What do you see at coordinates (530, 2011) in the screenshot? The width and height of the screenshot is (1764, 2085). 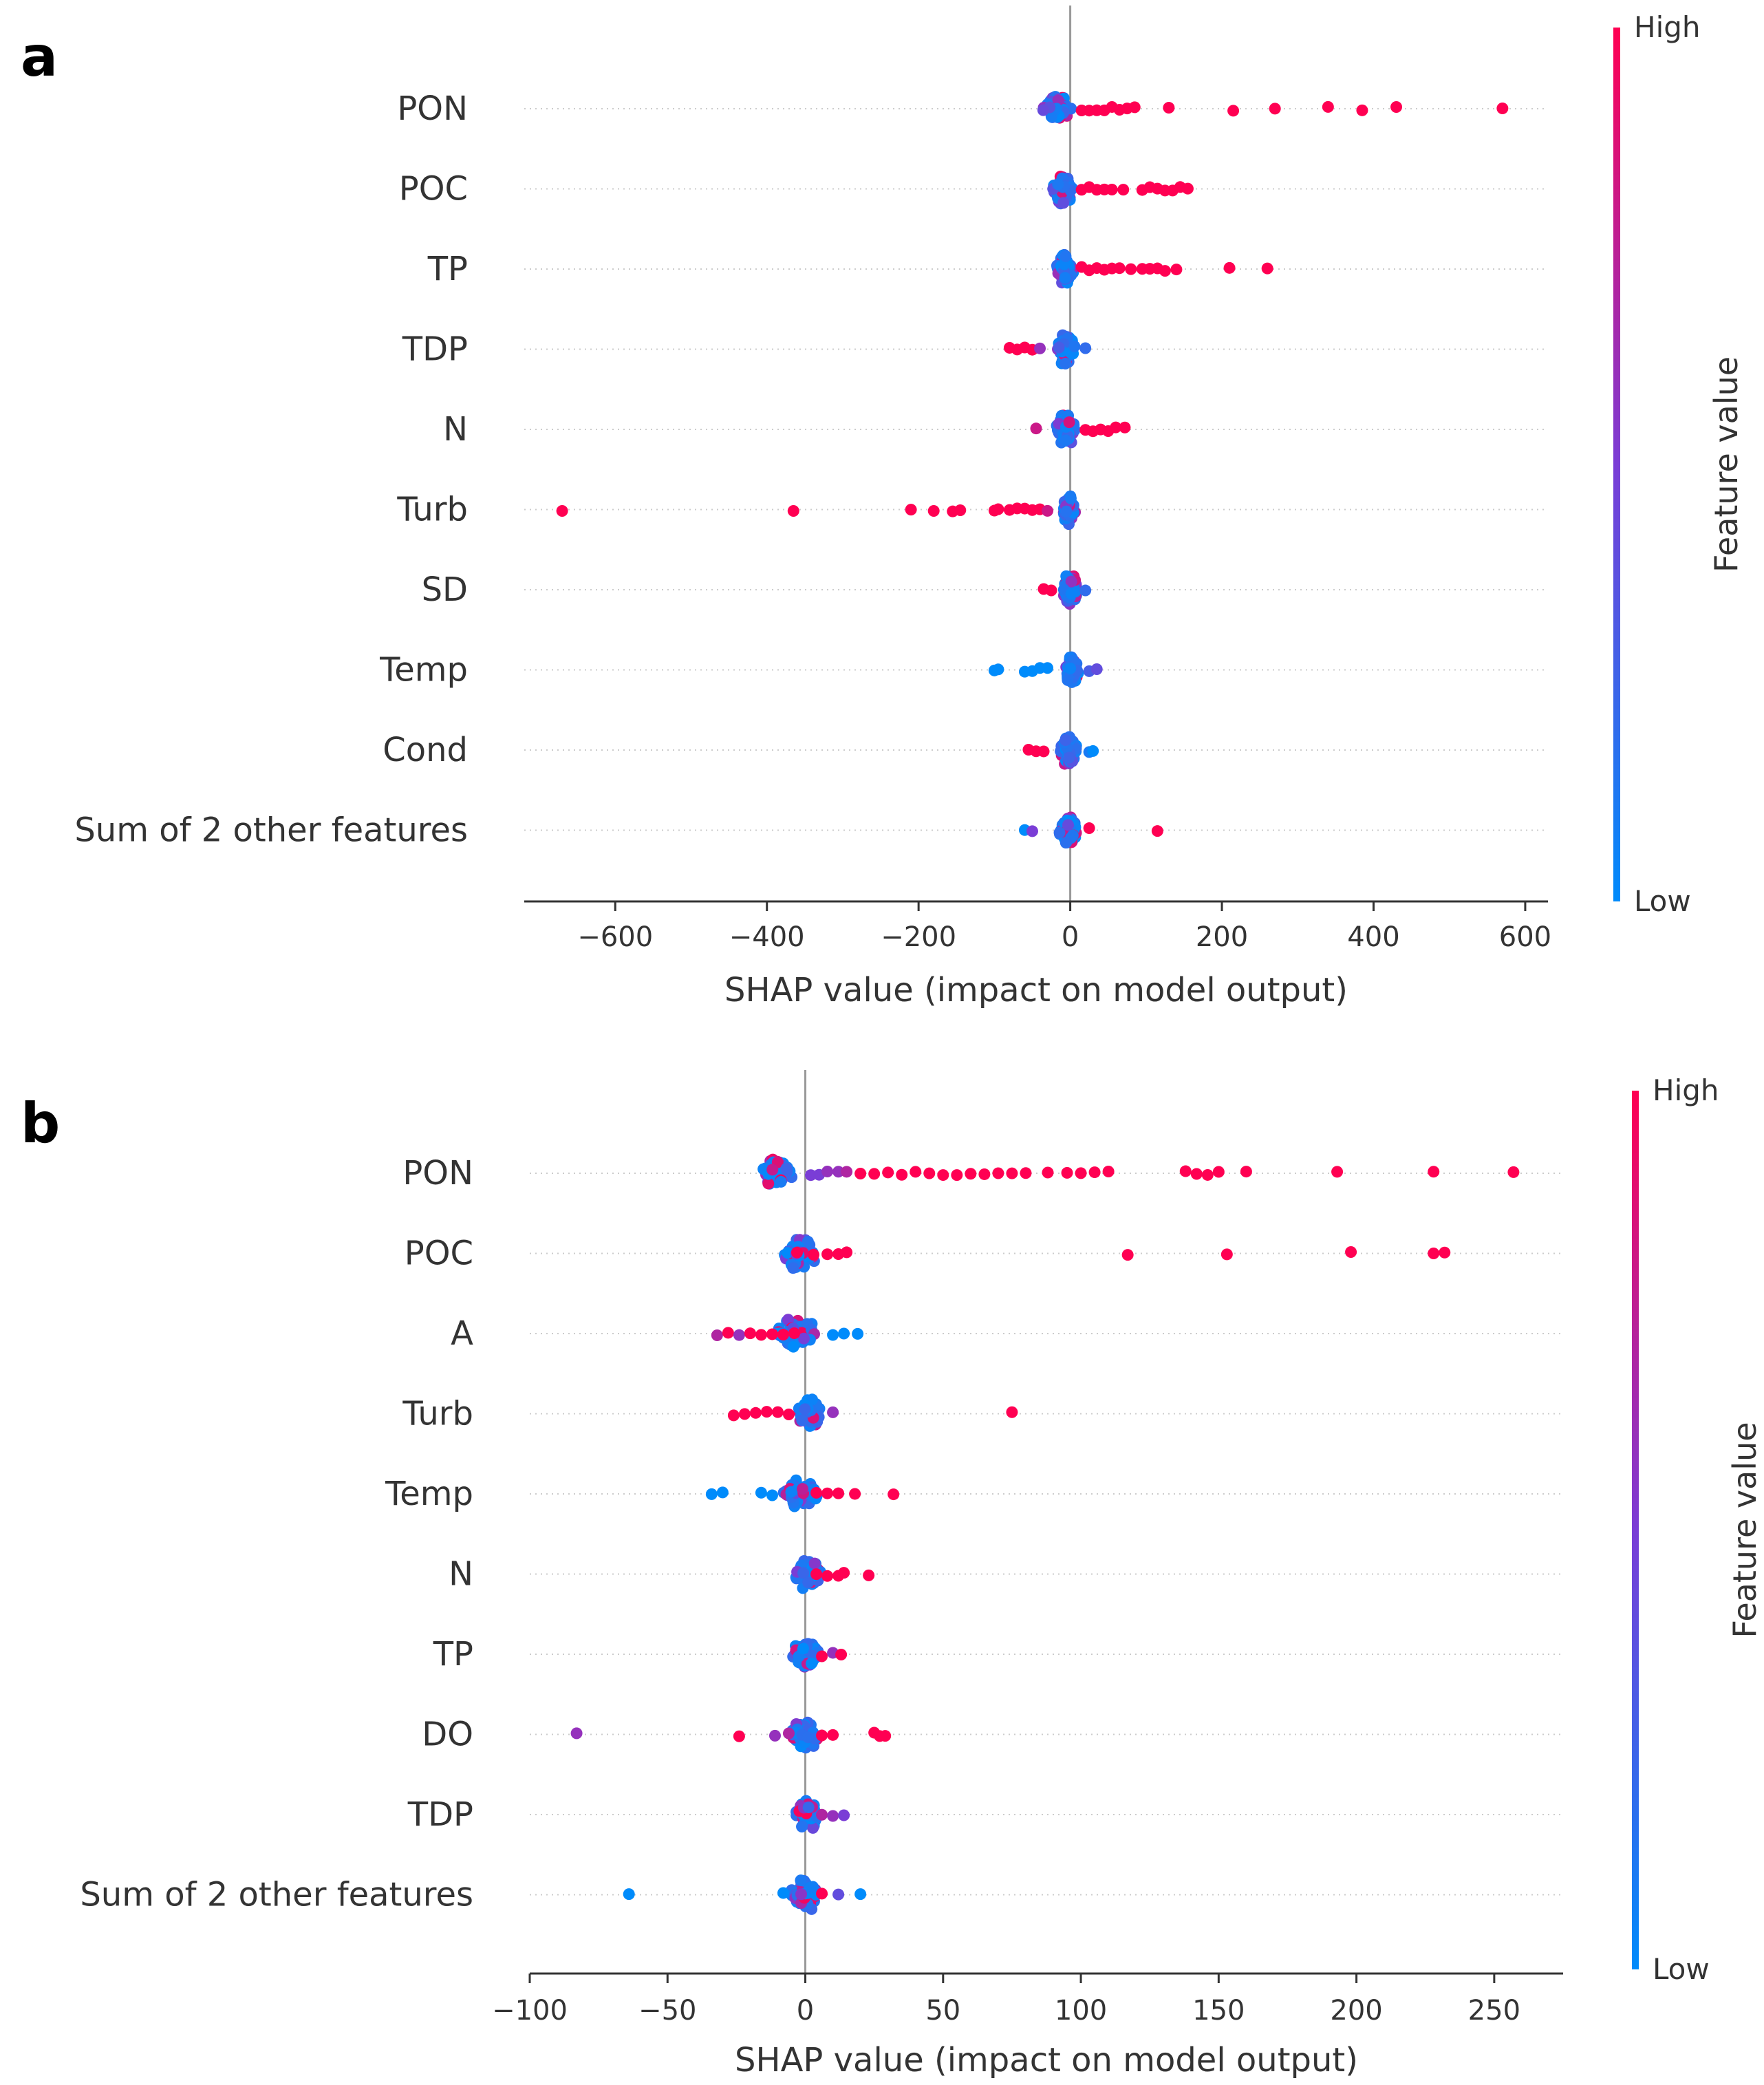 I see `x-tick-label: −100` at bounding box center [530, 2011].